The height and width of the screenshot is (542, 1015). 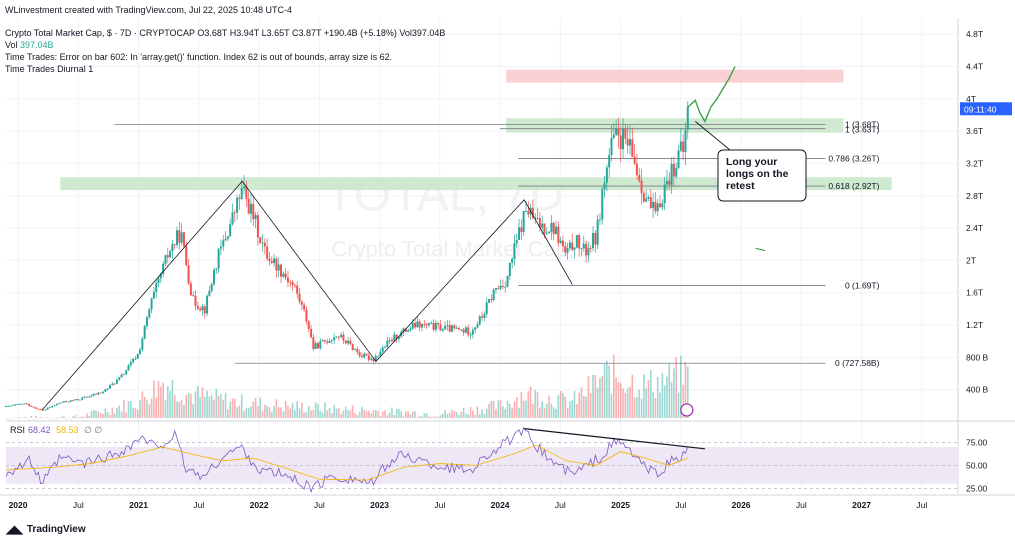 What do you see at coordinates (67, 430) in the screenshot?
I see `rsi-ma-value: 58.53` at bounding box center [67, 430].